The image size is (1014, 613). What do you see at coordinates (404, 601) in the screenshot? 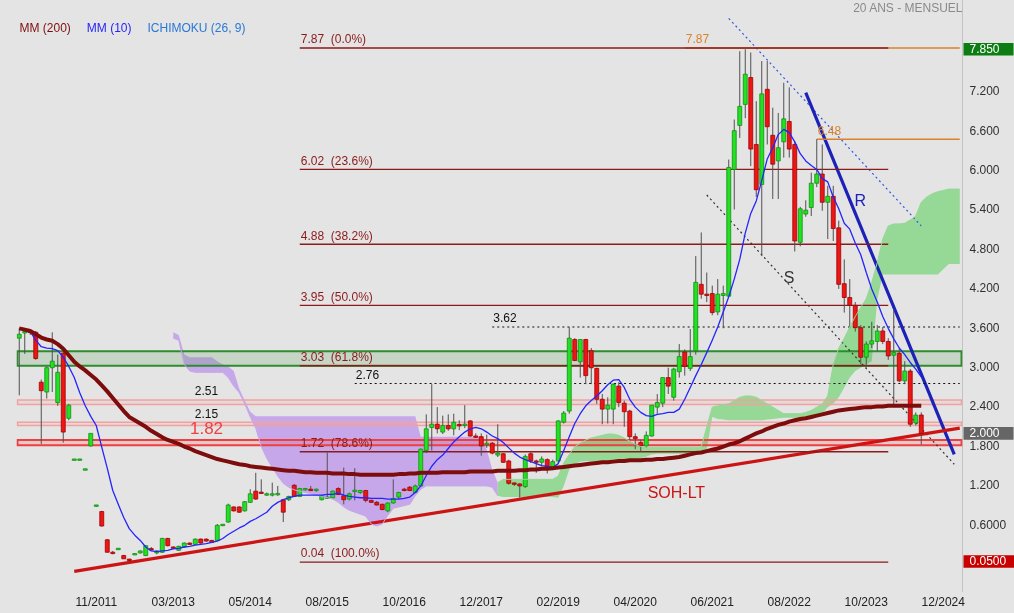
I see `x-tick-label: 10/2016` at bounding box center [404, 601].